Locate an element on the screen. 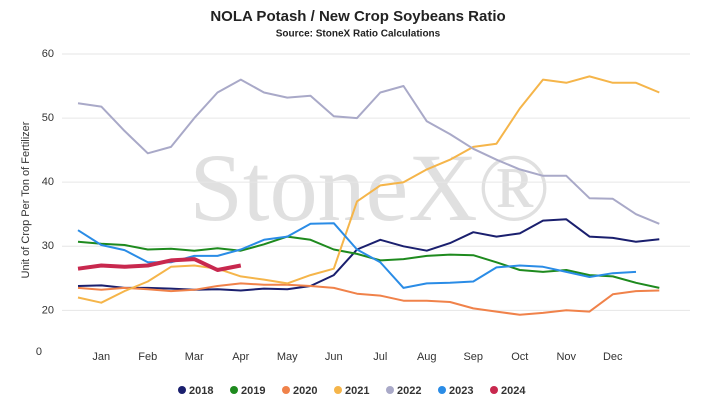 This screenshot has width=716, height=411. x-tick-label: May is located at coordinates (287, 357).